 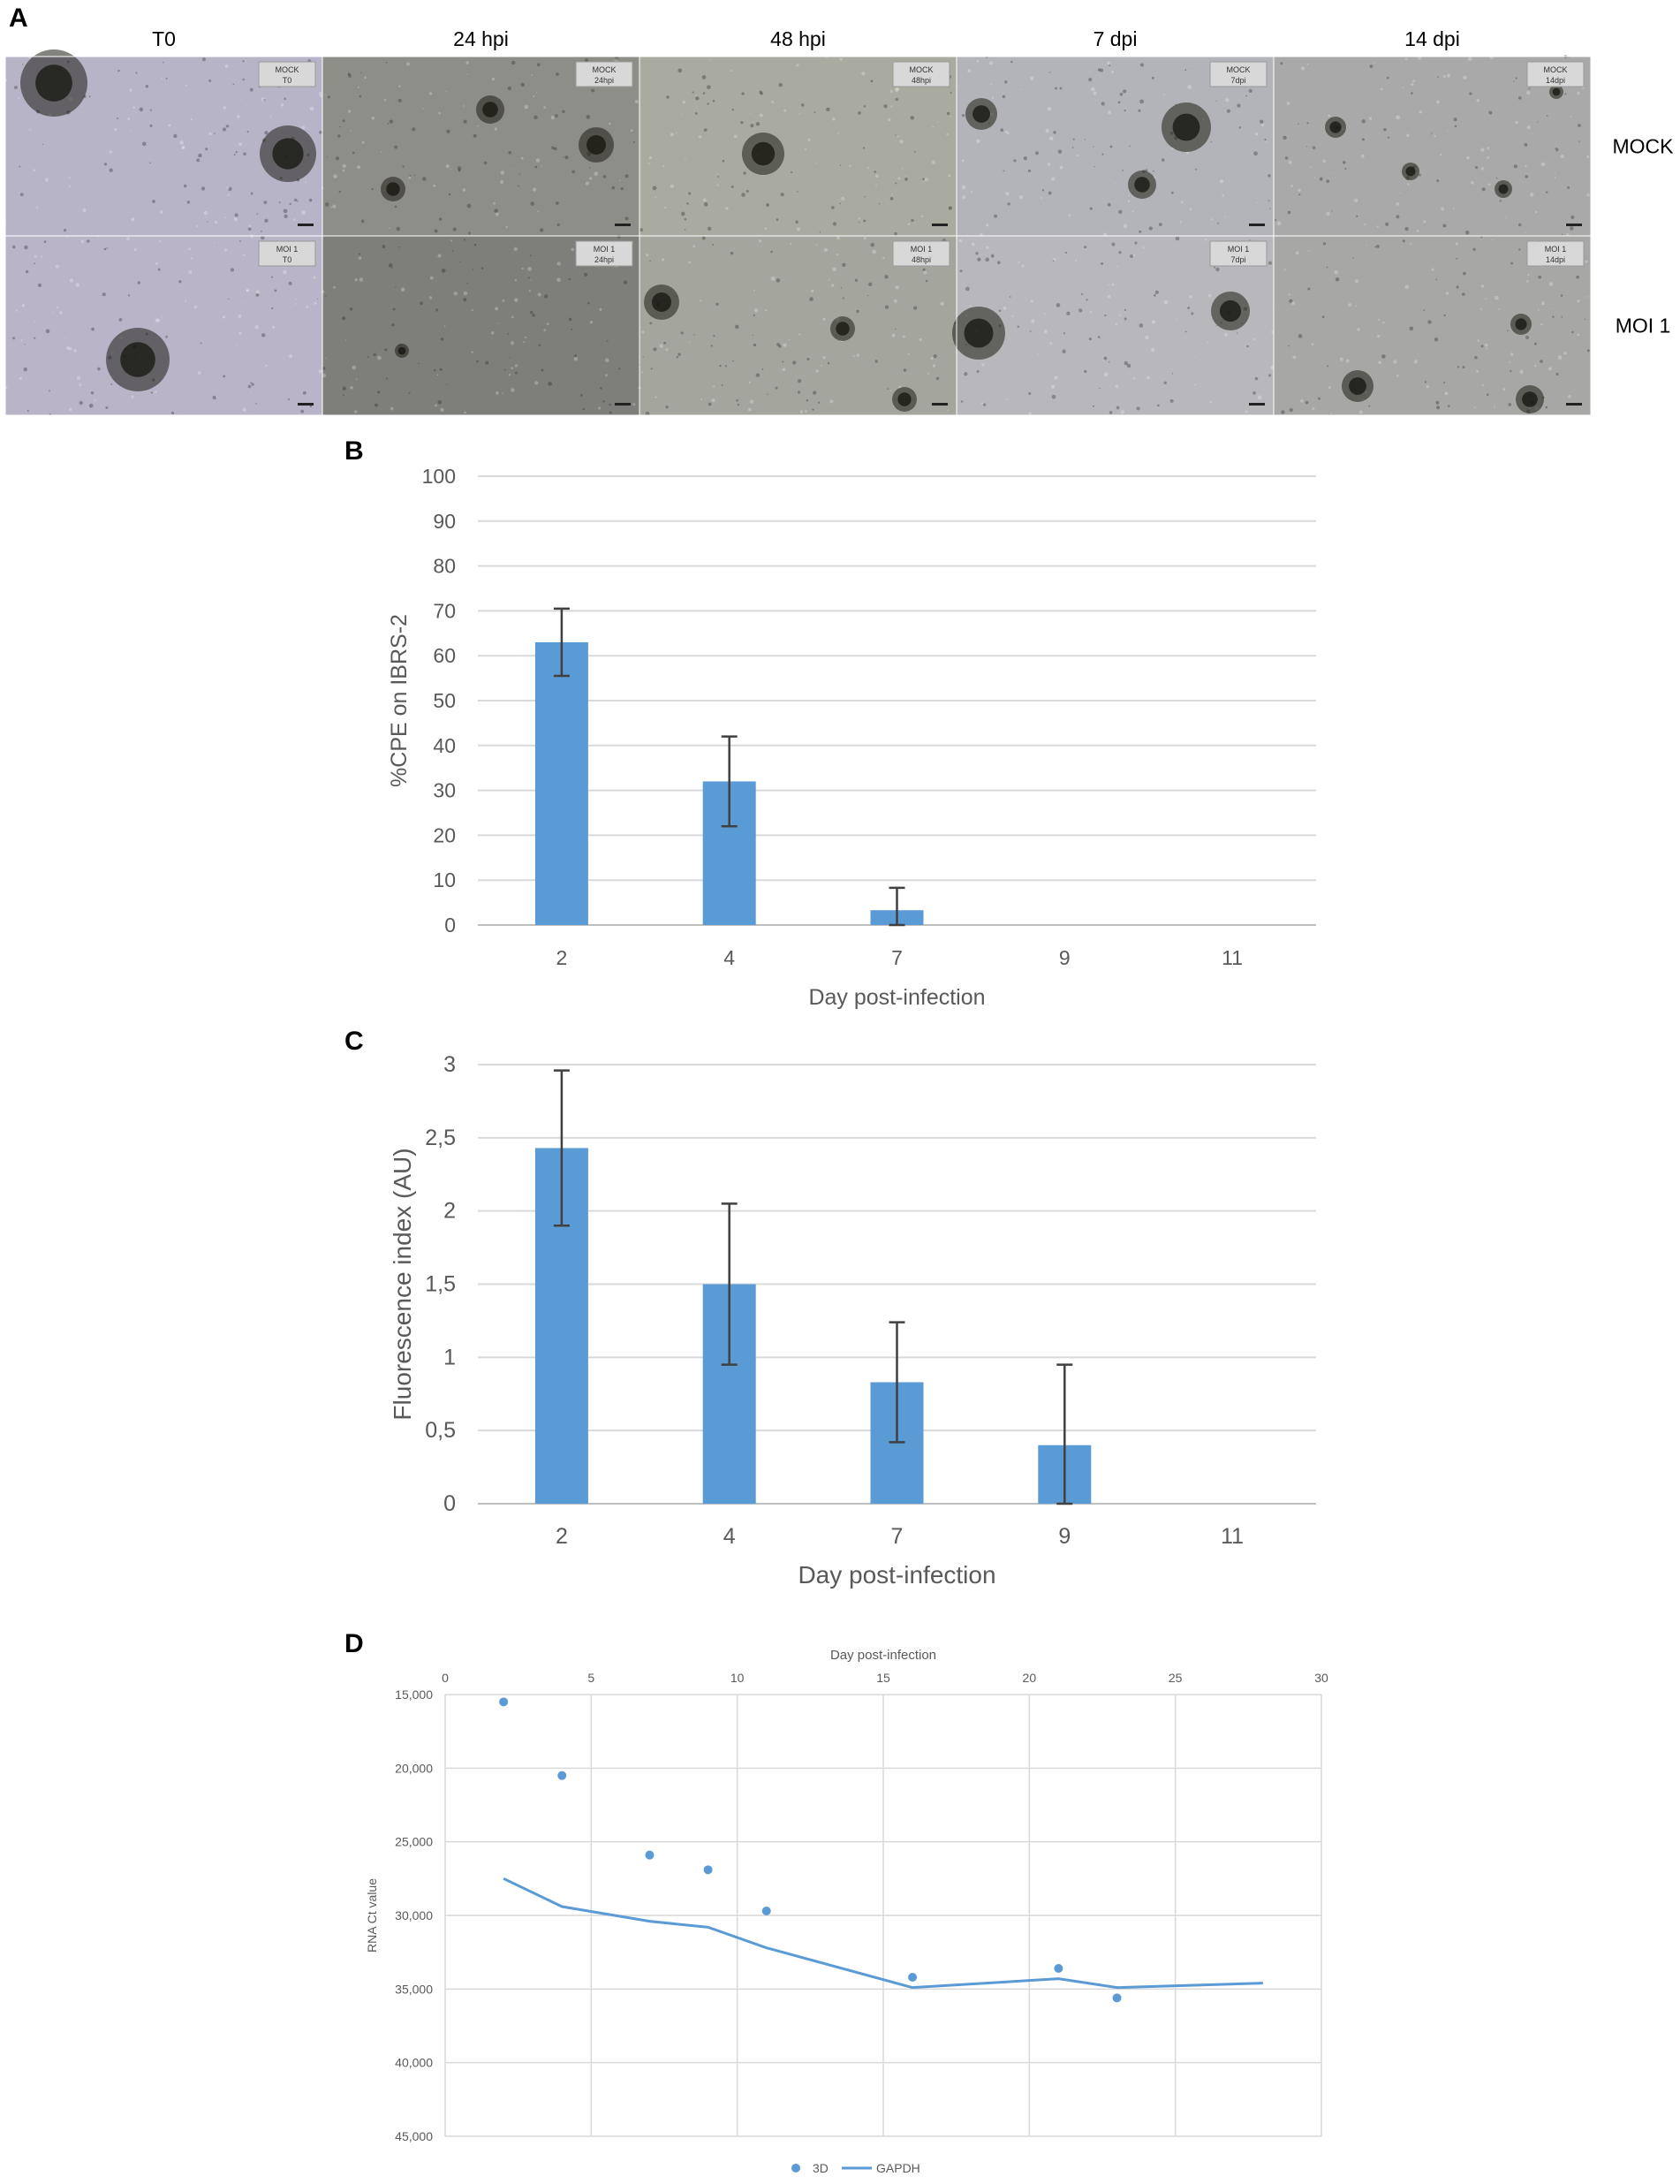 I want to click on legend-gapdh-label: GAPDH, so click(x=898, y=2168).